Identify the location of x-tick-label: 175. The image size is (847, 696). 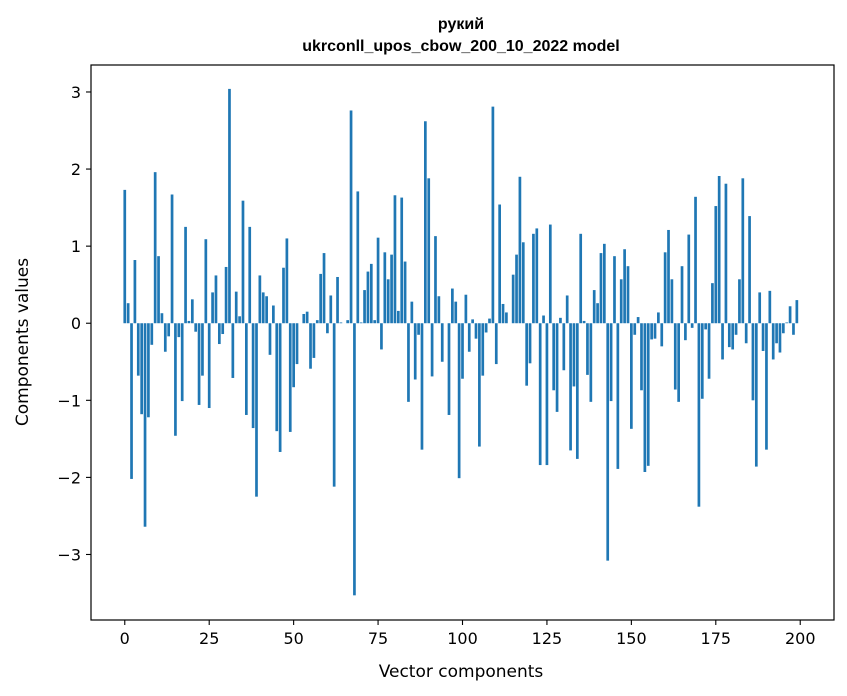
(716, 638).